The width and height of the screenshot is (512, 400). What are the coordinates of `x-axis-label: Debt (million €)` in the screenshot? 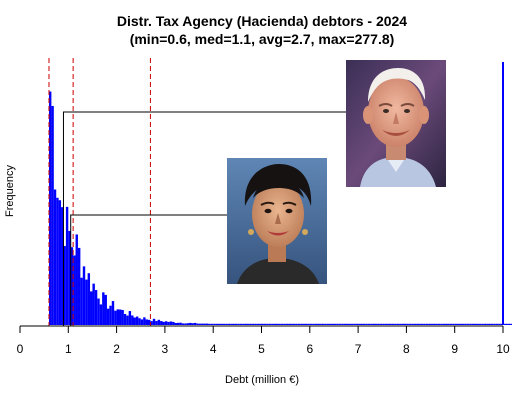 It's located at (262, 380).